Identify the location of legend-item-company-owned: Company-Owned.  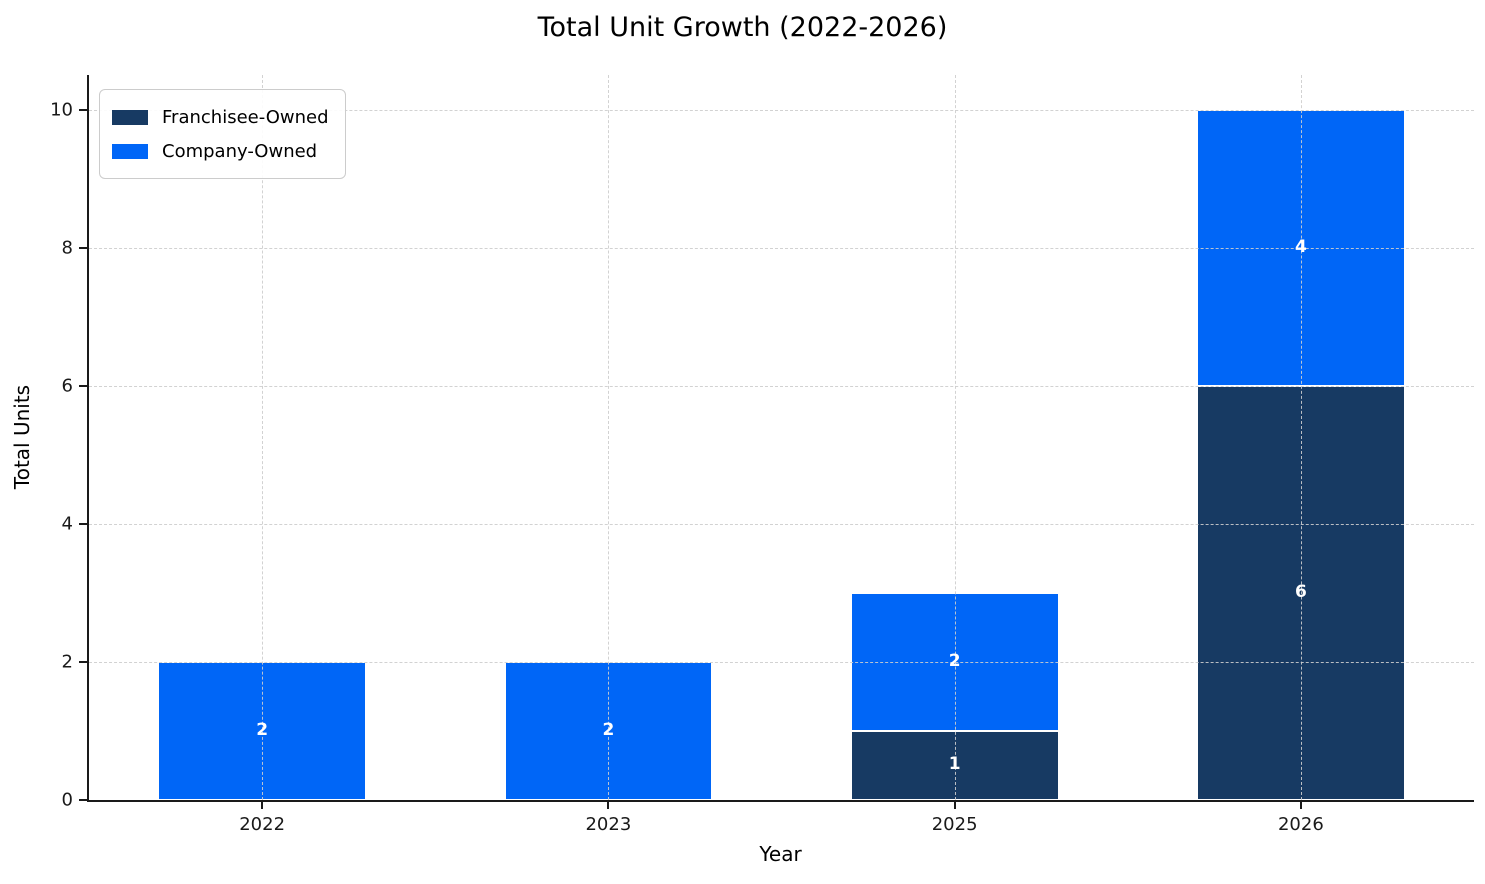
(220, 151).